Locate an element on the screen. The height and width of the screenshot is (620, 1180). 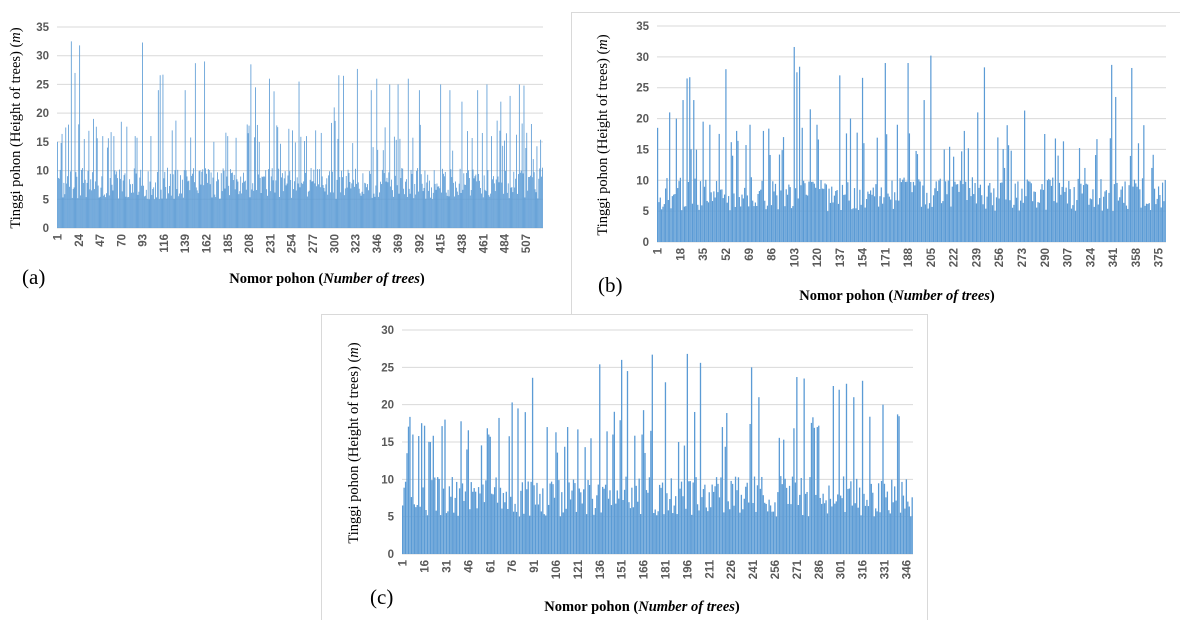
x-tick-label: 438 is located at coordinates (463, 243).